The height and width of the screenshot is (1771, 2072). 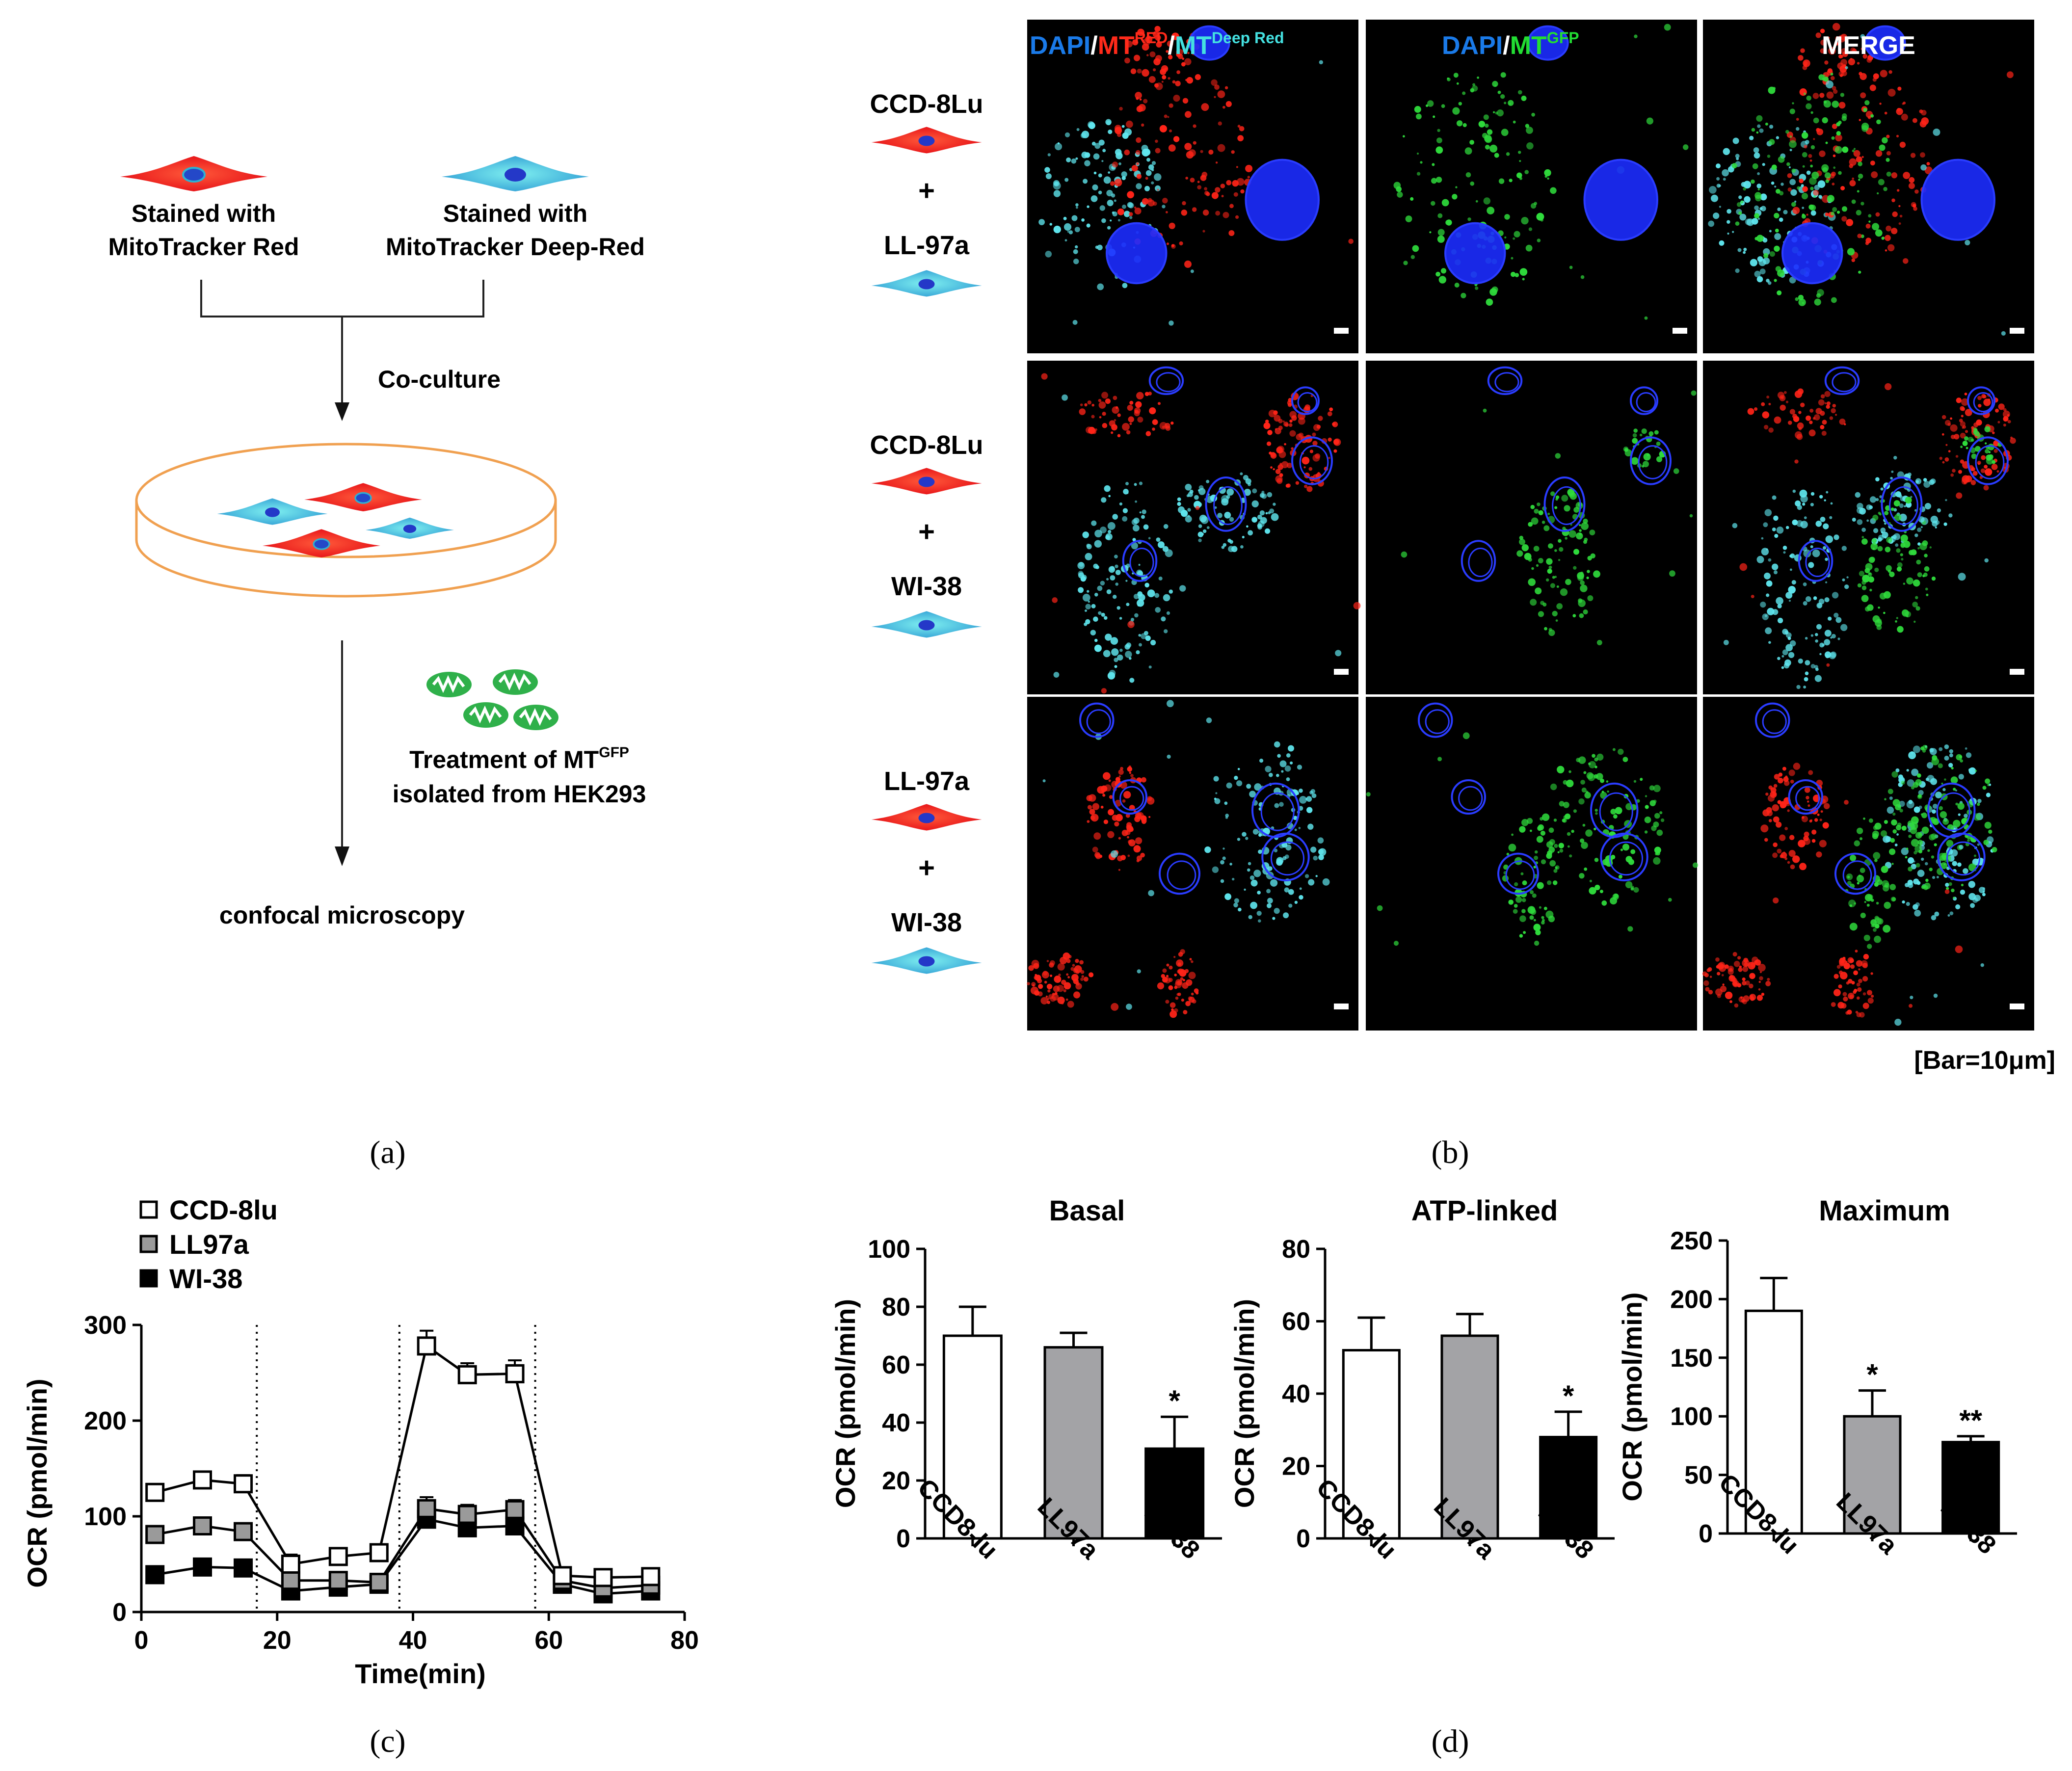 I want to click on caption-d: (d), so click(x=1450, y=1741).